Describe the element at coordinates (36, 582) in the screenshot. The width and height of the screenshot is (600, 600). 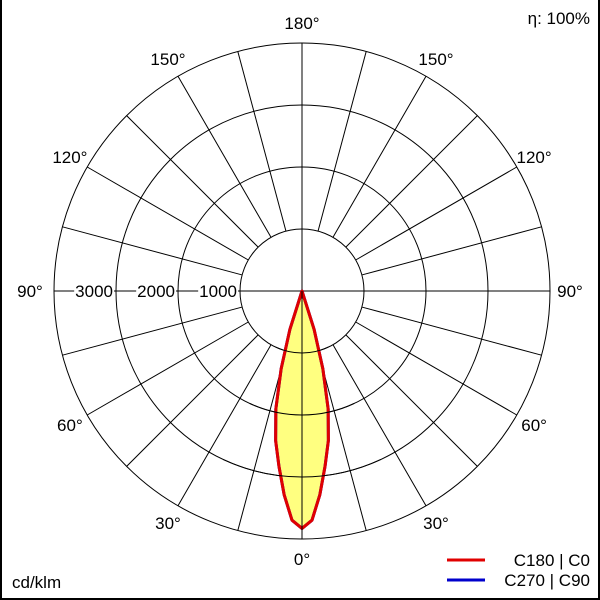
I see `unit-label: cd/klm` at that location.